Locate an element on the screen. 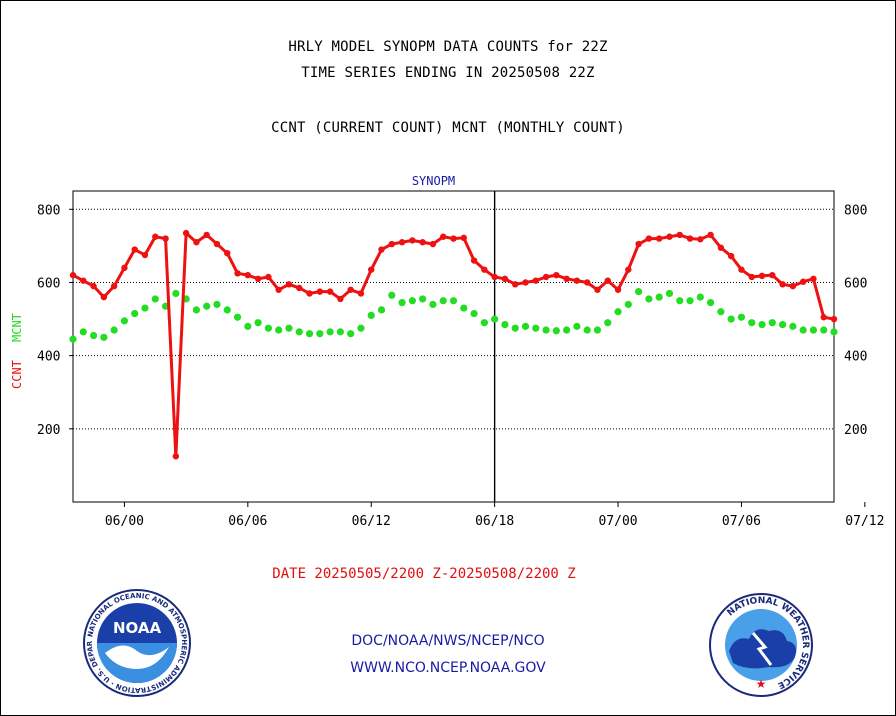  y-tick-label-left-400: 400 is located at coordinates (48, 357).